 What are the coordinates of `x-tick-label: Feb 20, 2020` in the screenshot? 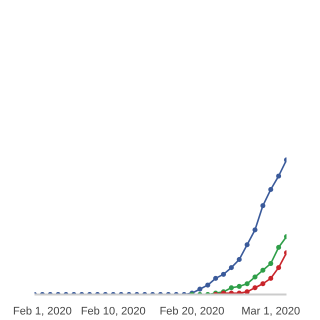 It's located at (192, 312).